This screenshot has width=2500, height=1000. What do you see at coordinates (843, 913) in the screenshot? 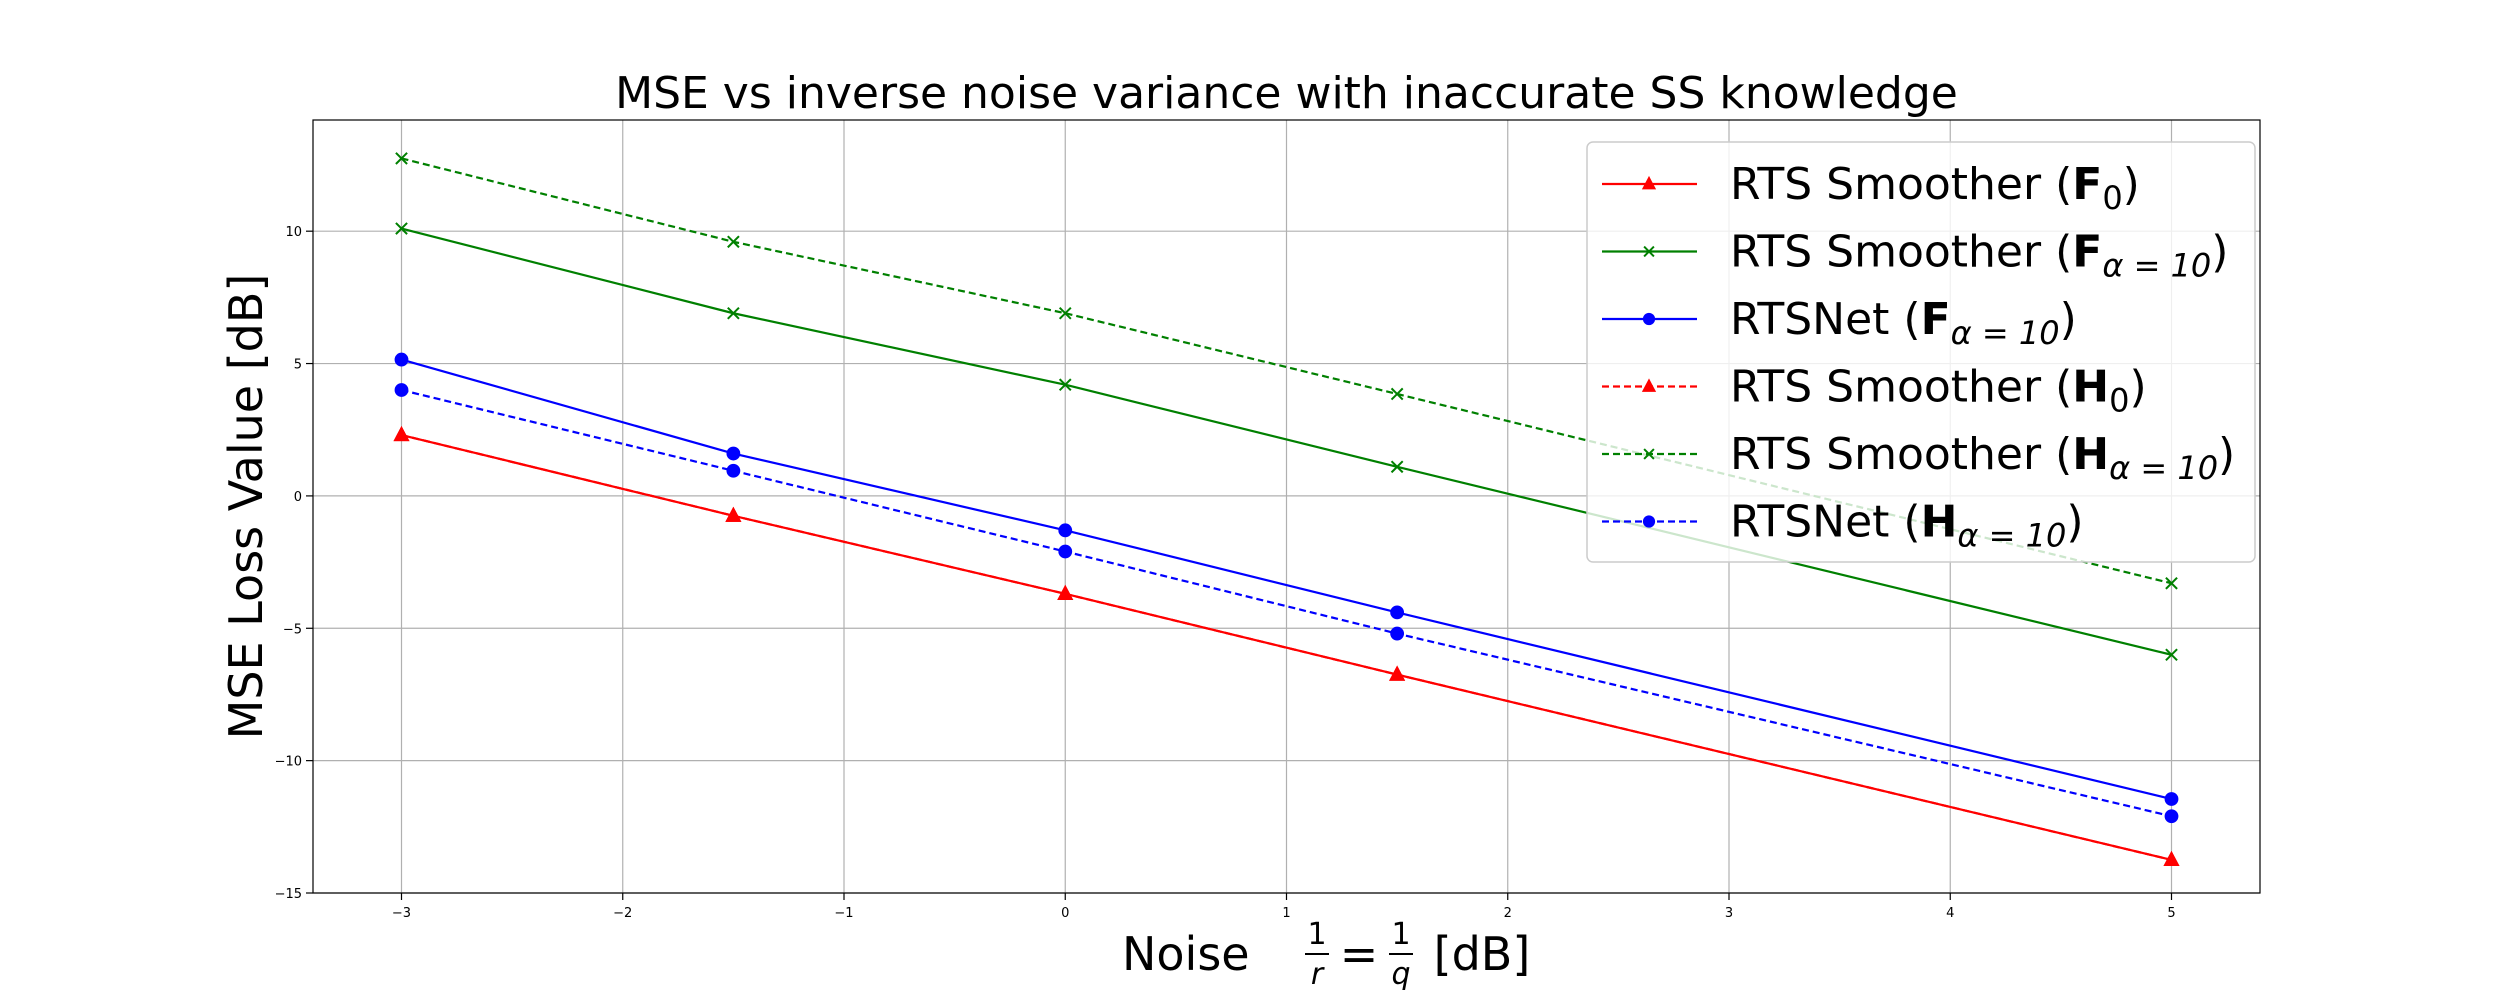
I see `x-tick-label: −1` at bounding box center [843, 913].